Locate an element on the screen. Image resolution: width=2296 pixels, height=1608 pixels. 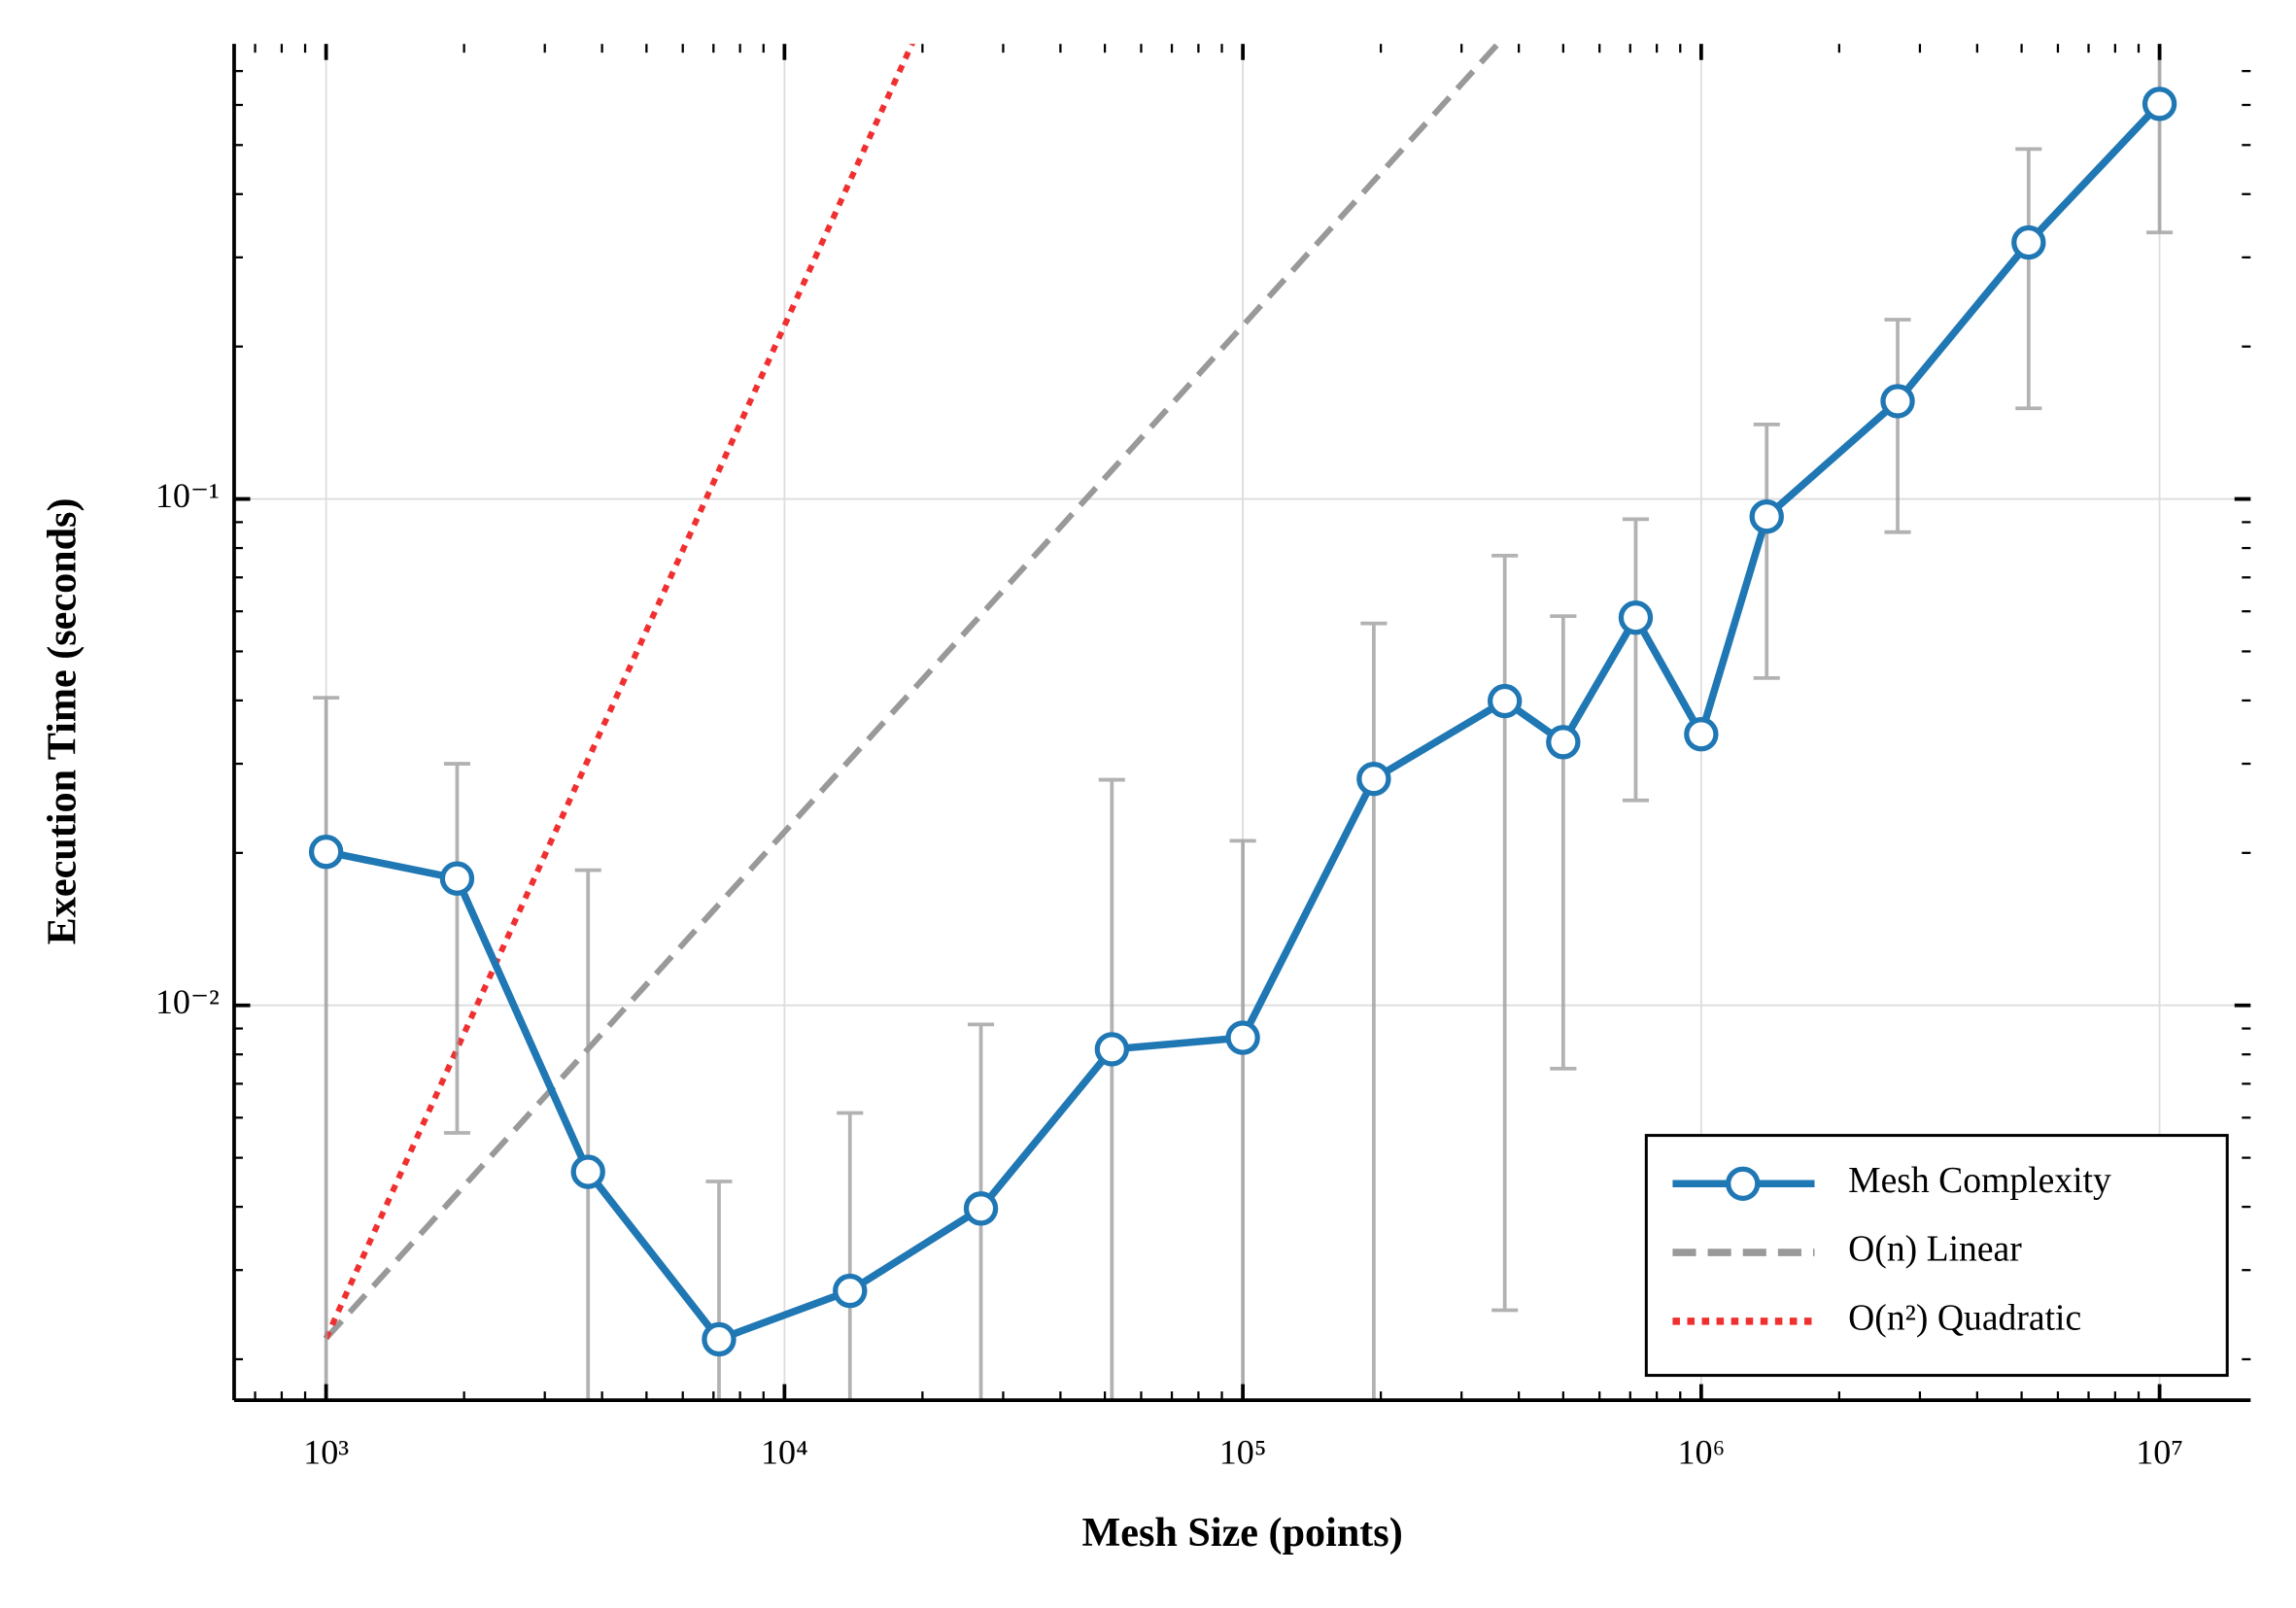
legend-marker is located at coordinates (1743, 1183).